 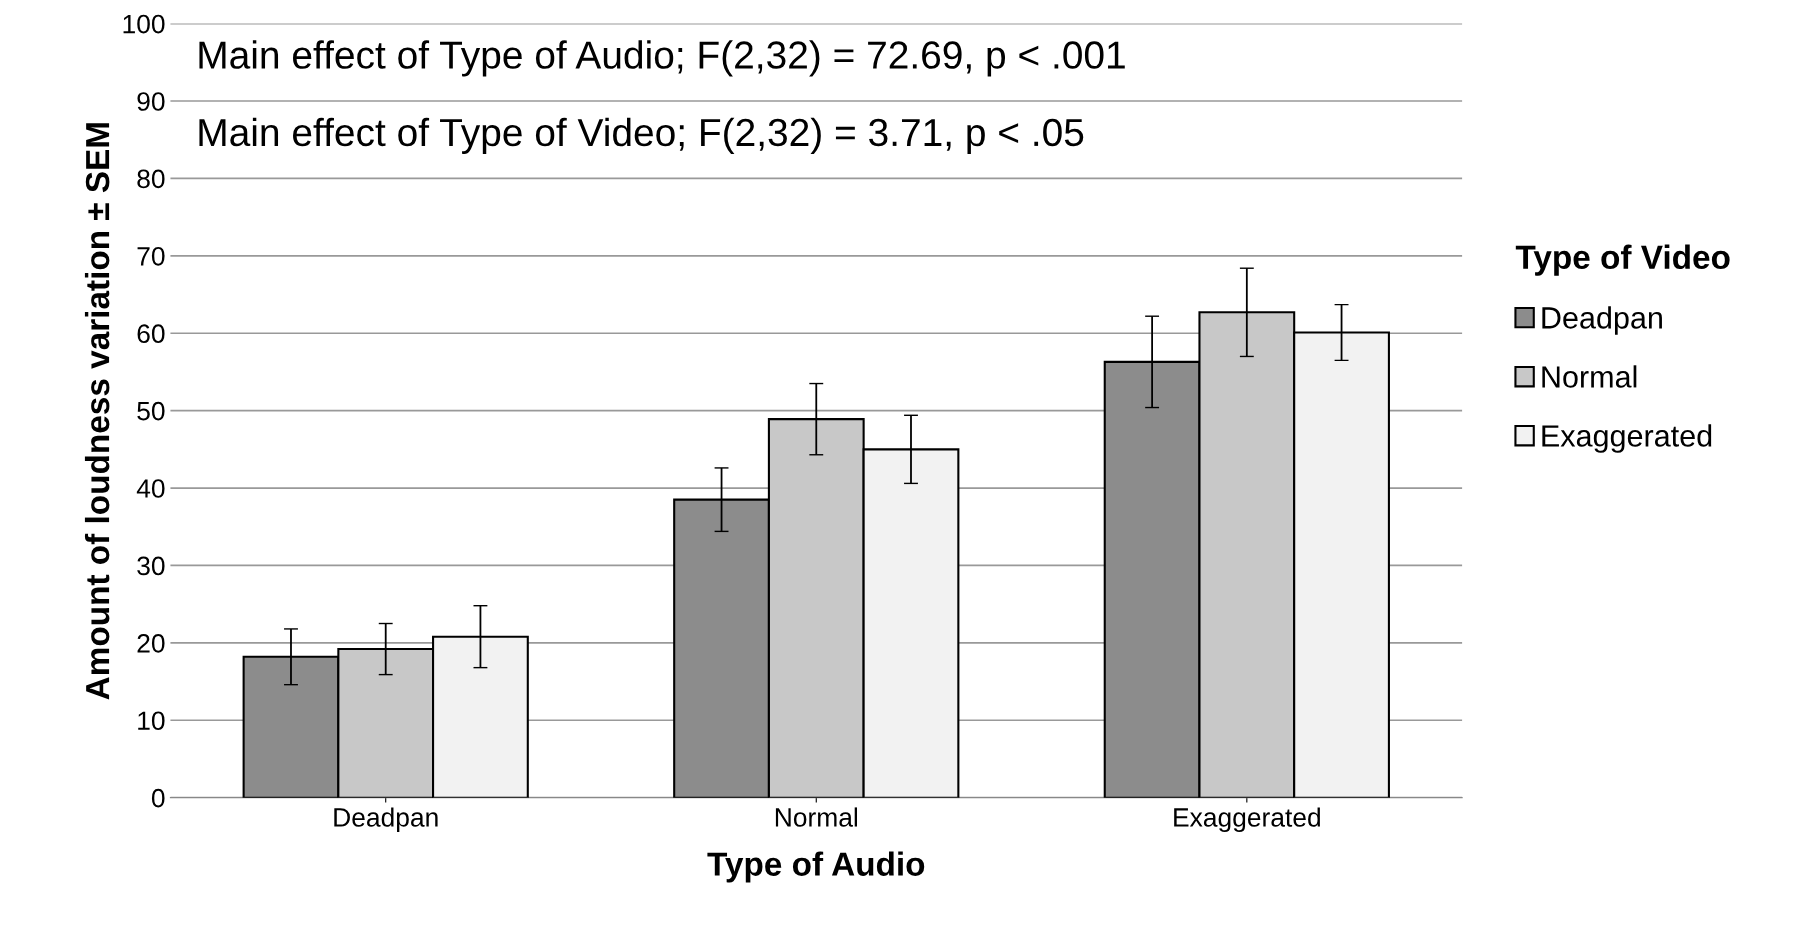 I want to click on y-axis-title: Amount of loudness variation ± SEM, so click(x=97, y=411).